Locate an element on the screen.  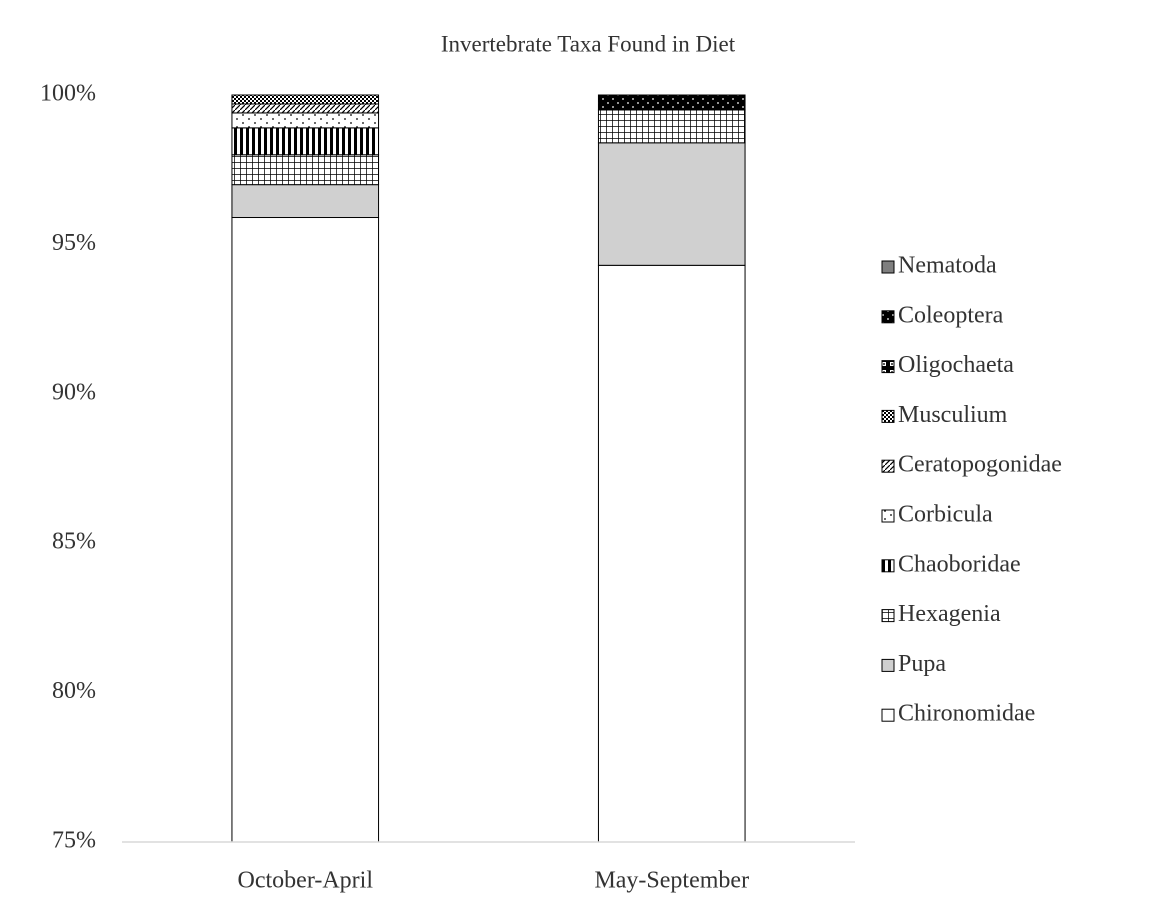
y-tick-label: 80% is located at coordinates (74, 691).